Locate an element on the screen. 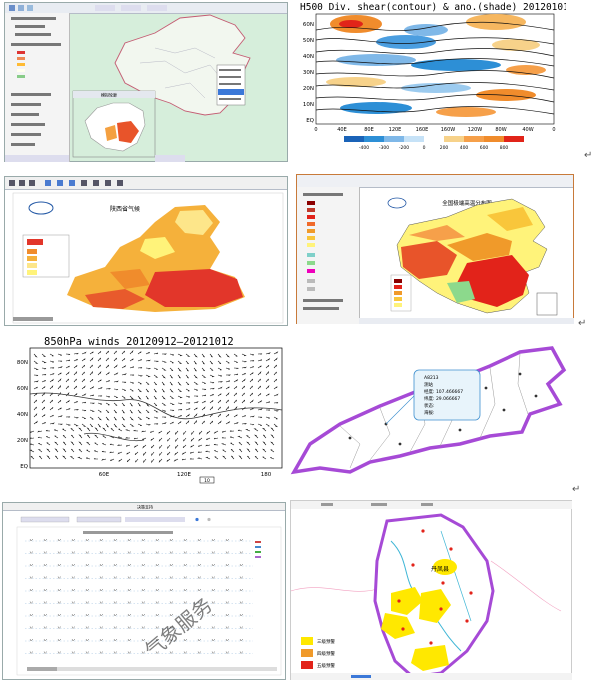  town-markers is located at coordinates (435, 587).